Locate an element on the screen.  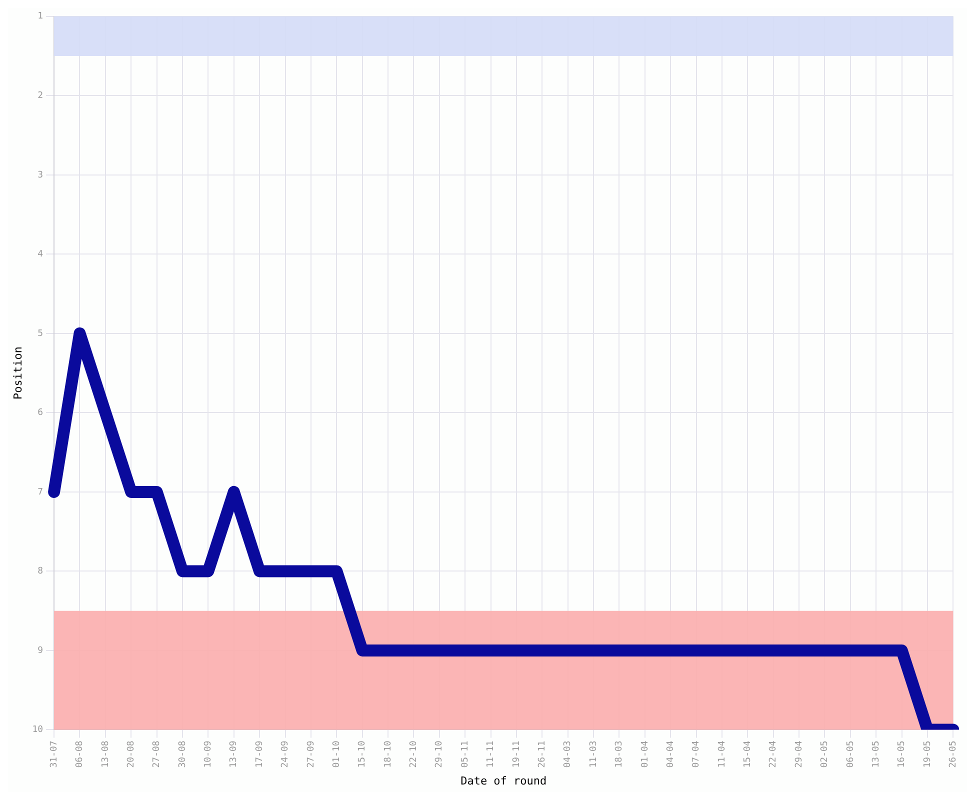
x-tick-label: 11-03 is located at coordinates (593, 754).